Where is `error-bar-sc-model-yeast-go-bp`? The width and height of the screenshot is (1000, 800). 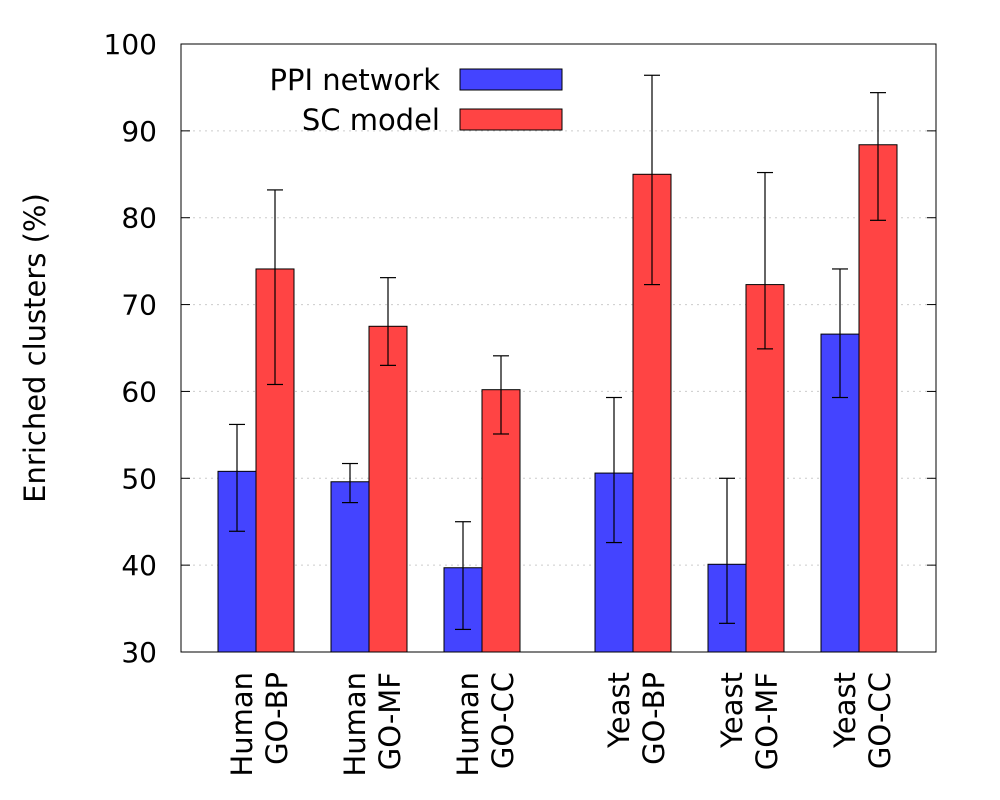
error-bar-sc-model-yeast-go-bp is located at coordinates (652, 180).